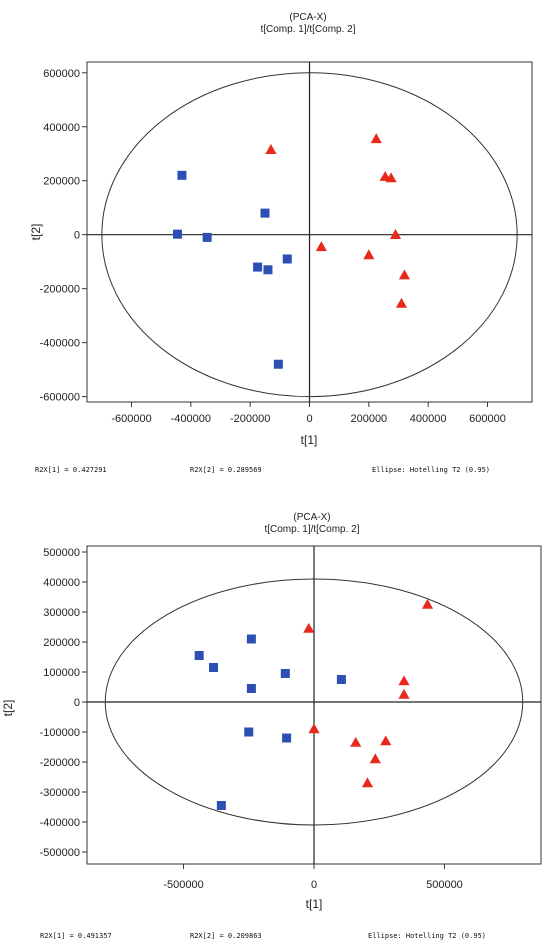  Describe the element at coordinates (61, 182) in the screenshot. I see `chart-1-y-tick-label: 200000` at that location.